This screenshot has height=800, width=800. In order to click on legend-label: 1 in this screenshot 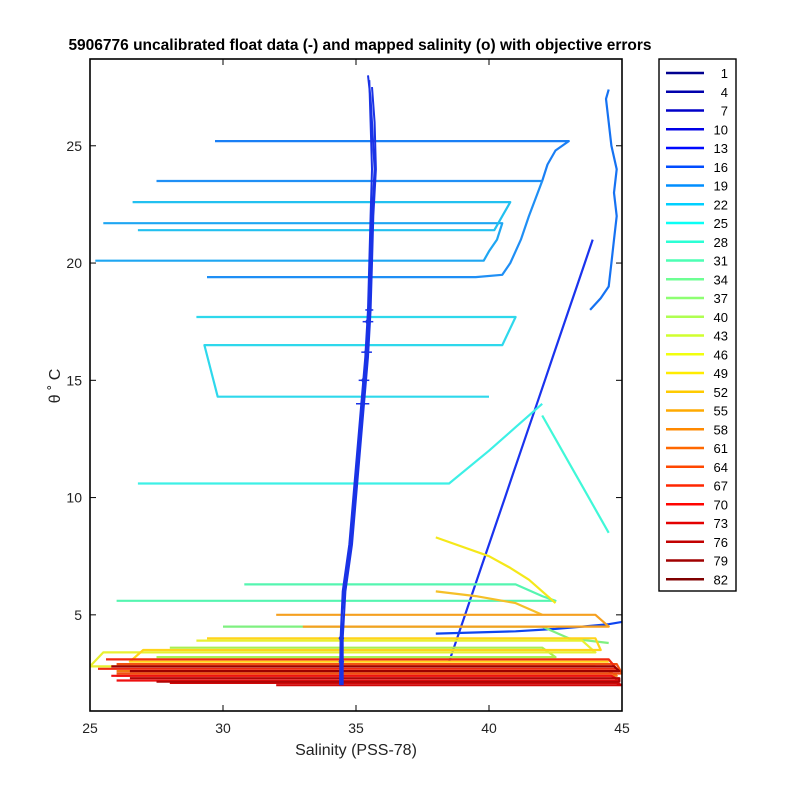, I will do `click(724, 73)`.